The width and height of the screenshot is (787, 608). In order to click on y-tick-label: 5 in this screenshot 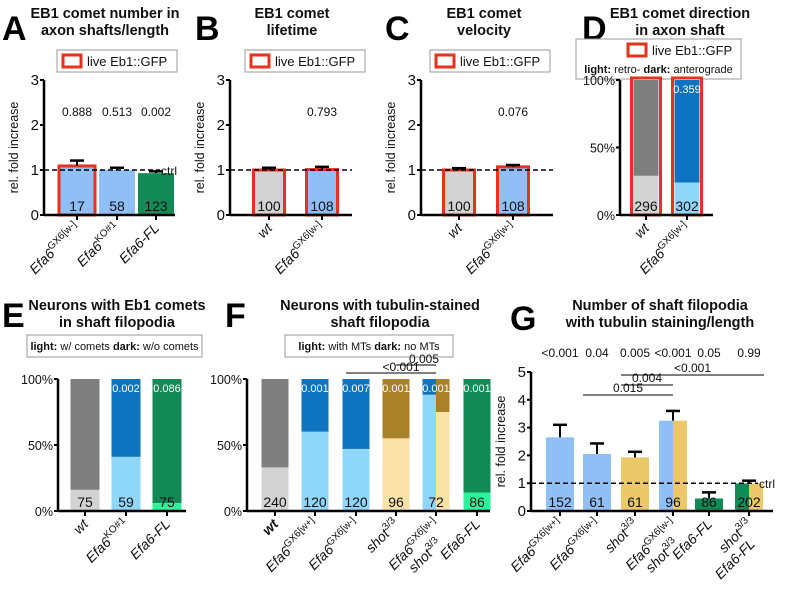, I will do `click(522, 372)`.